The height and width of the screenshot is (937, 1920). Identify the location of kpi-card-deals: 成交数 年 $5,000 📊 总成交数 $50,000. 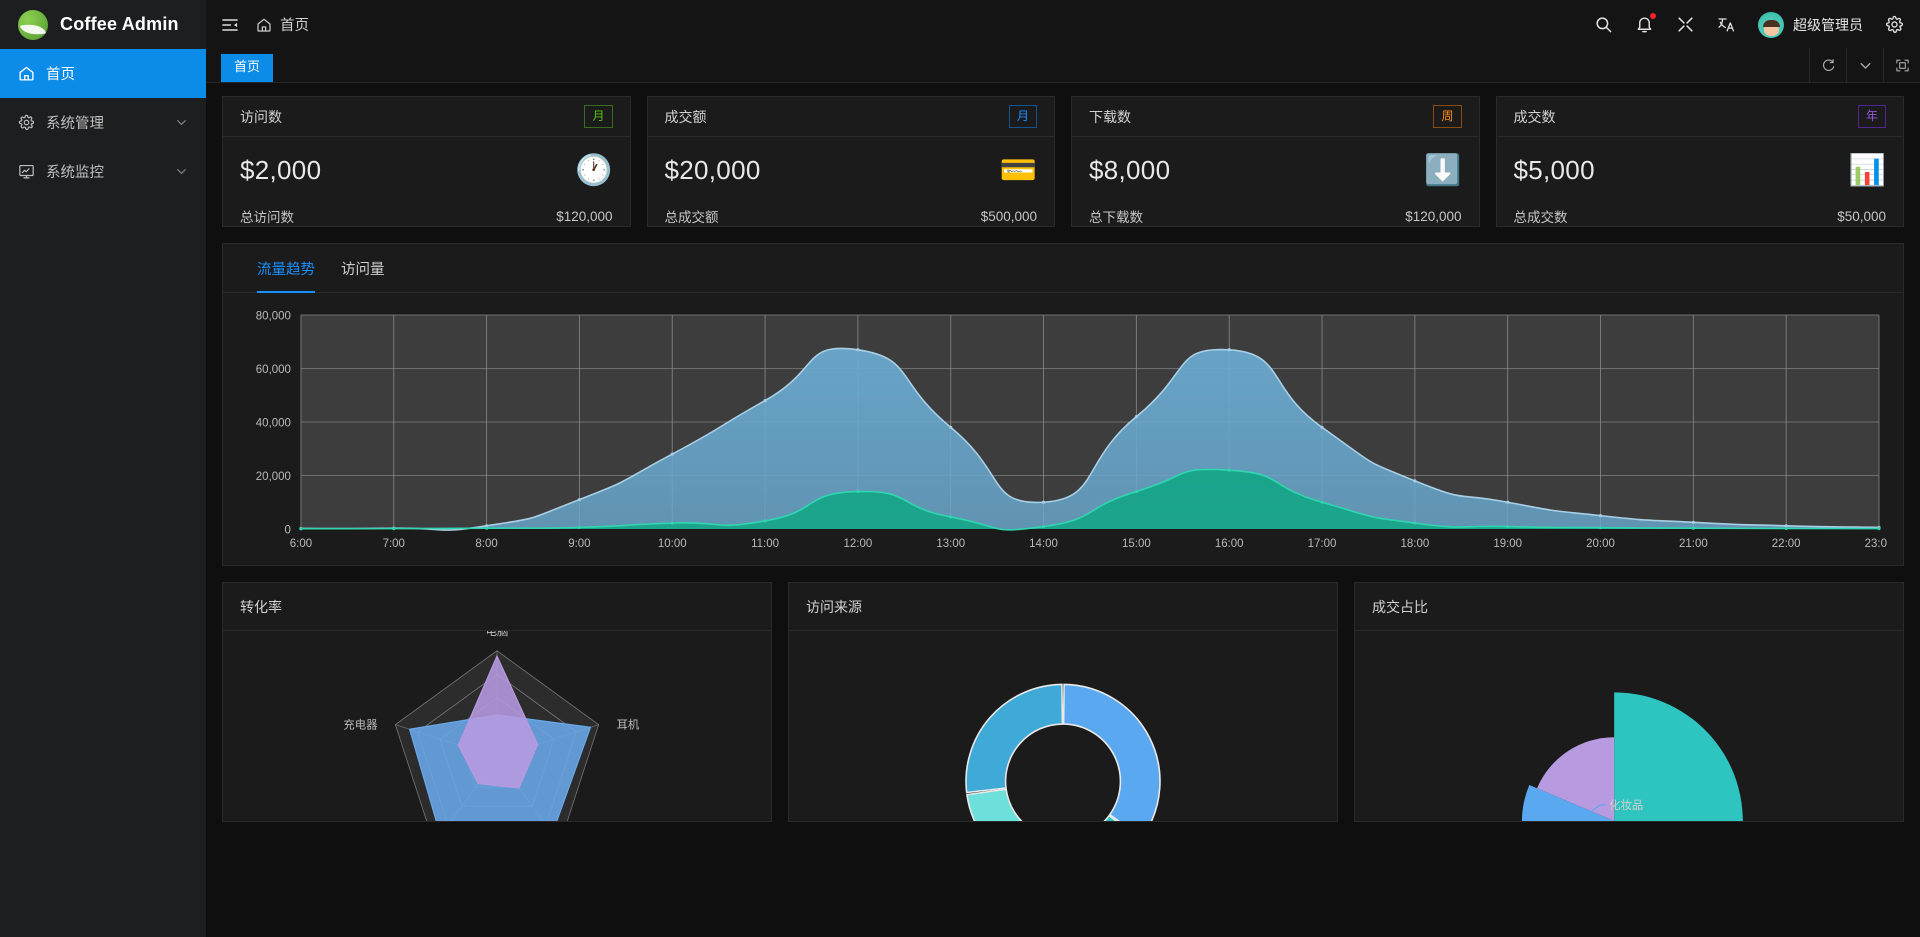
(1699, 161).